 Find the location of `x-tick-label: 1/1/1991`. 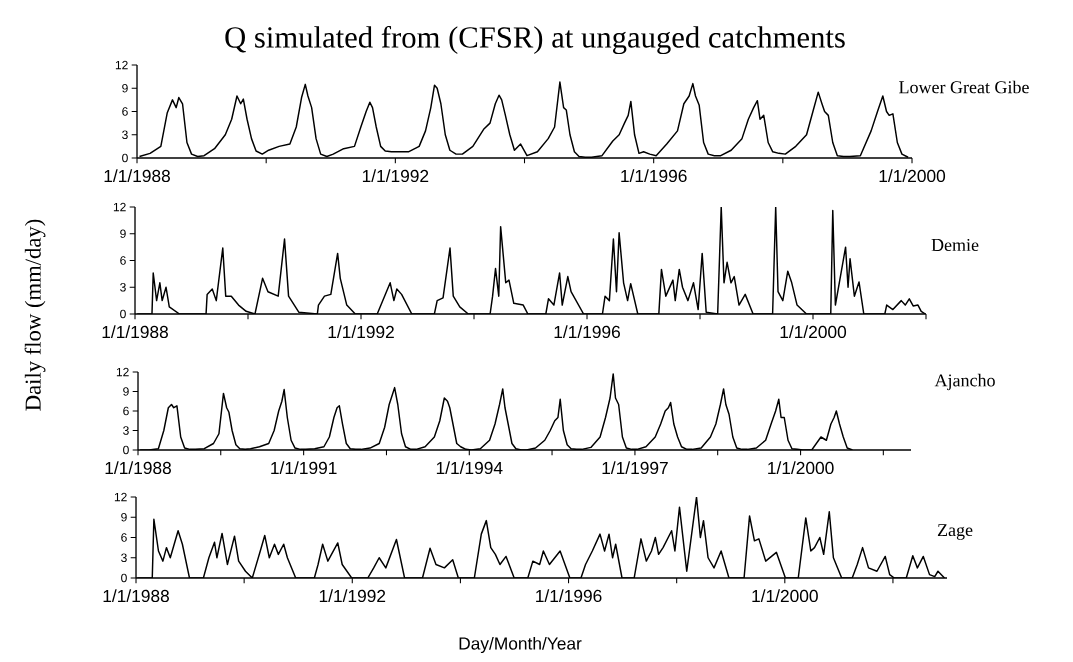

x-tick-label: 1/1/1991 is located at coordinates (304, 468).